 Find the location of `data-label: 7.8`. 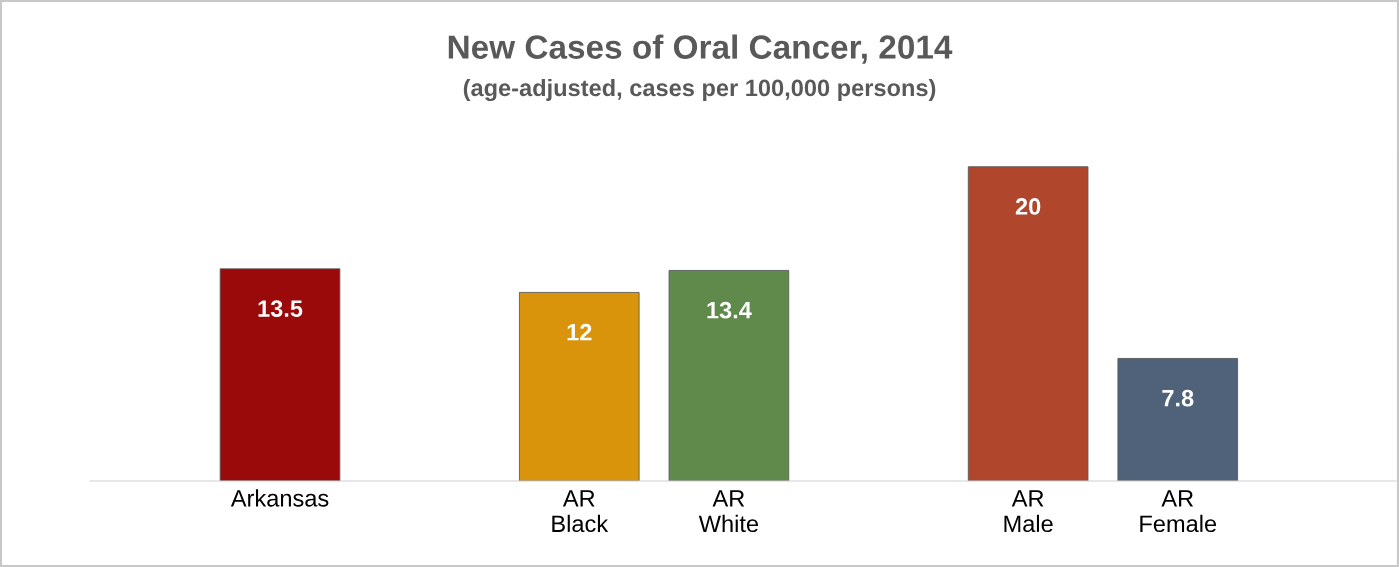

data-label: 7.8 is located at coordinates (1178, 398).